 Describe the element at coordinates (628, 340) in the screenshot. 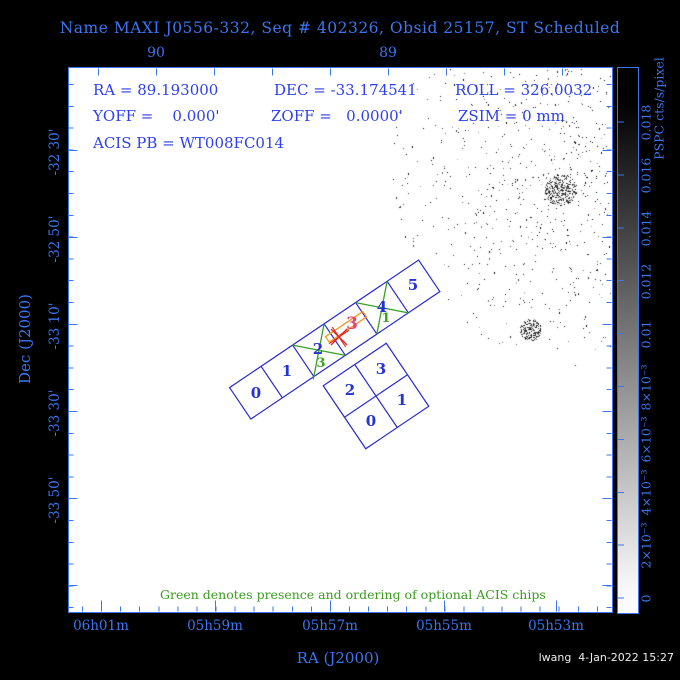

I see `colorbar-gradient` at that location.